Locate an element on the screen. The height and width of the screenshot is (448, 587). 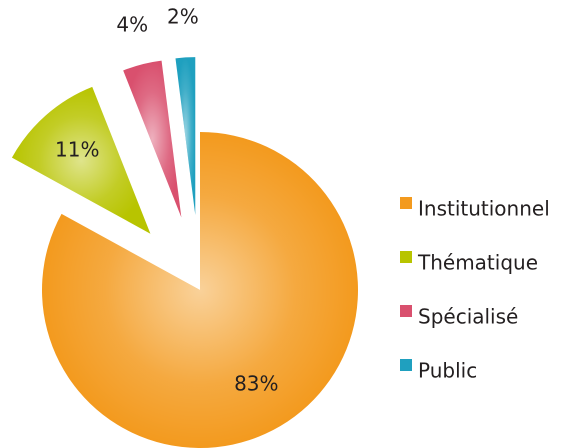
legend-label: Spécialisé is located at coordinates (468, 317).